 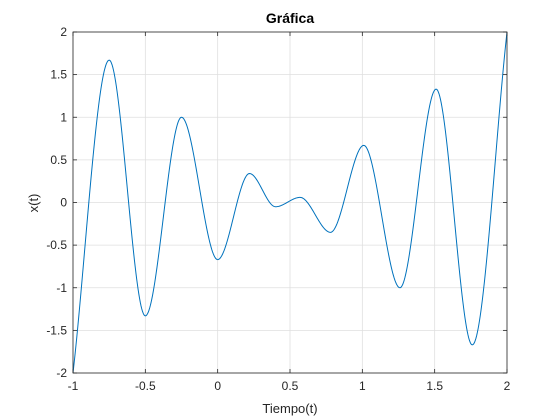 What do you see at coordinates (362, 386) in the screenshot?
I see `x-tick-label: 1` at bounding box center [362, 386].